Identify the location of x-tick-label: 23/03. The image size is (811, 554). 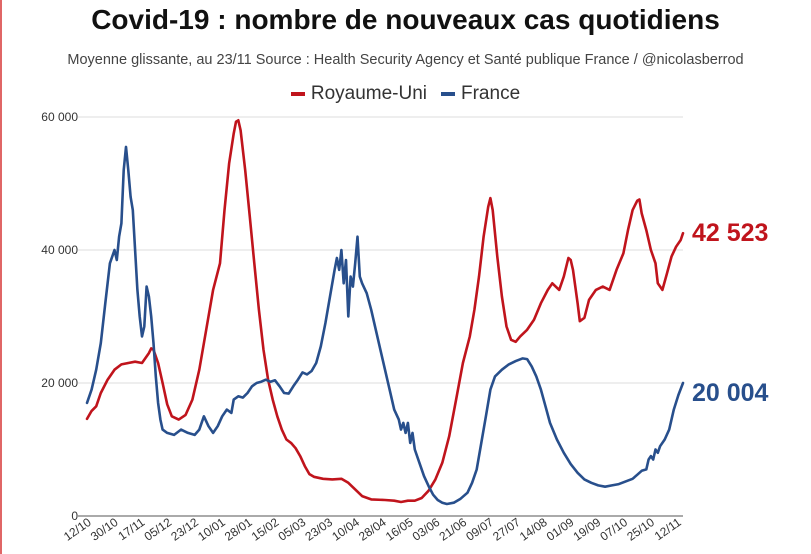
(318, 529).